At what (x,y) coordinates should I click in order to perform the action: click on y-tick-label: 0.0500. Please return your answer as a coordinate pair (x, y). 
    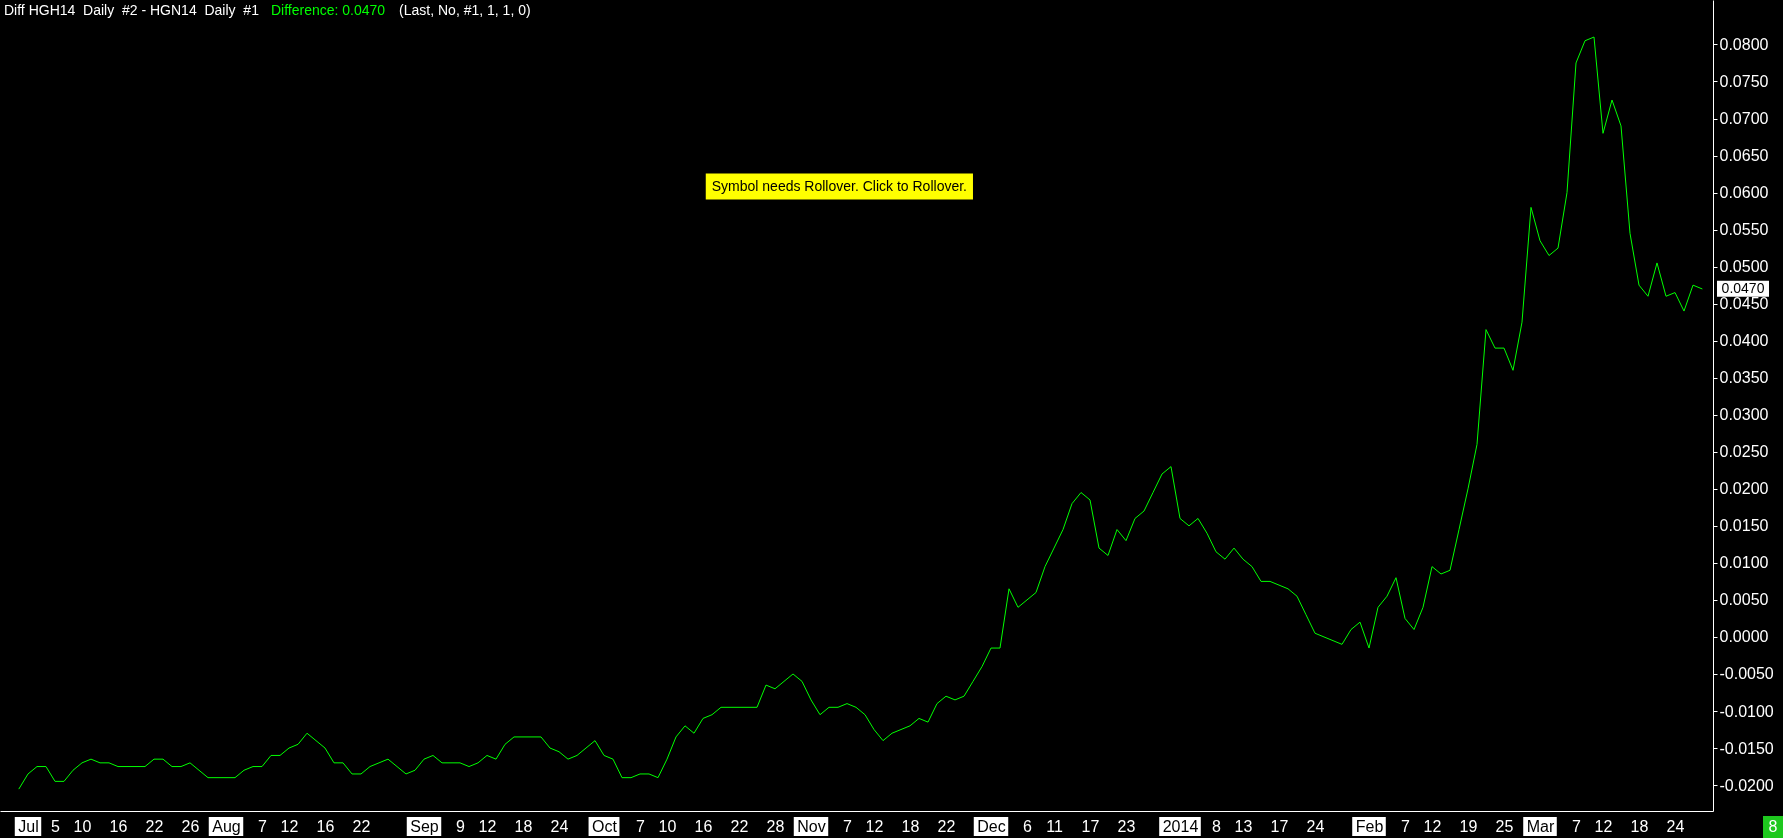
    Looking at the image, I should click on (1744, 267).